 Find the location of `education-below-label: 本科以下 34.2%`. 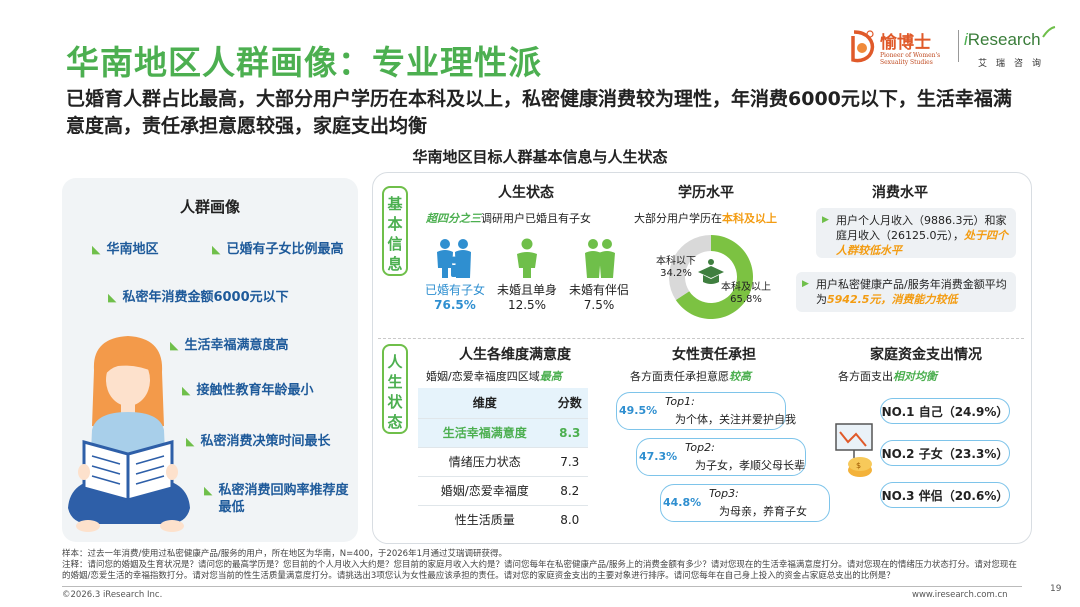

education-below-label: 本科以下 34.2% is located at coordinates (676, 267).